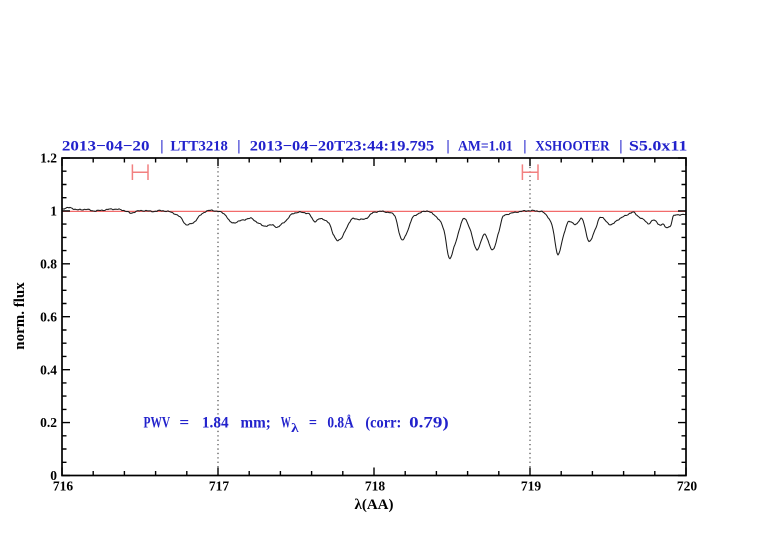 The height and width of the screenshot is (542, 782). Describe the element at coordinates (106, 147) in the screenshot. I see `svg-text: 2013−04−20` at that location.